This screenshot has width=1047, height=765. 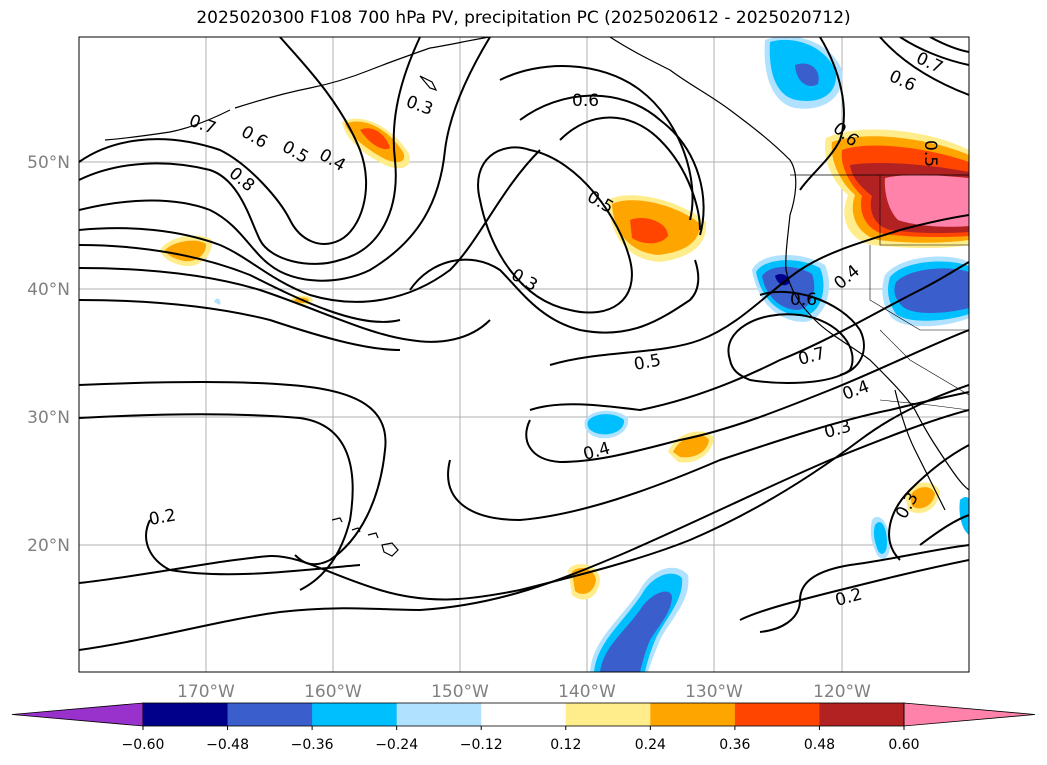 I want to click on colorbar-tick-label: 0.60, so click(x=903, y=745).